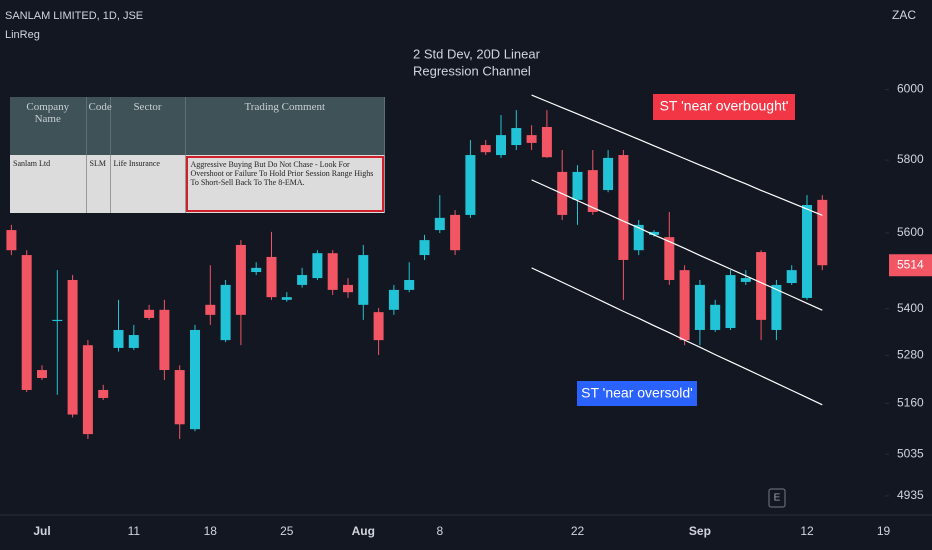 This screenshot has width=932, height=550. What do you see at coordinates (22, 35) in the screenshot?
I see `indicator-label: LinReg` at bounding box center [22, 35].